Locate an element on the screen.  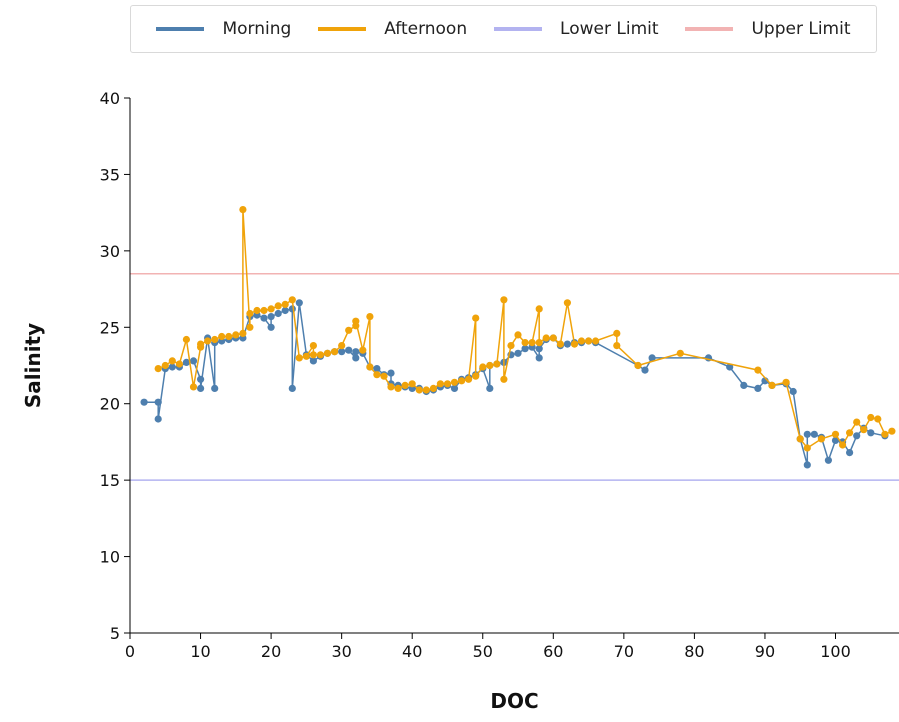
legend-label-upper-limit: Upper Limit is located at coordinates (801, 29).